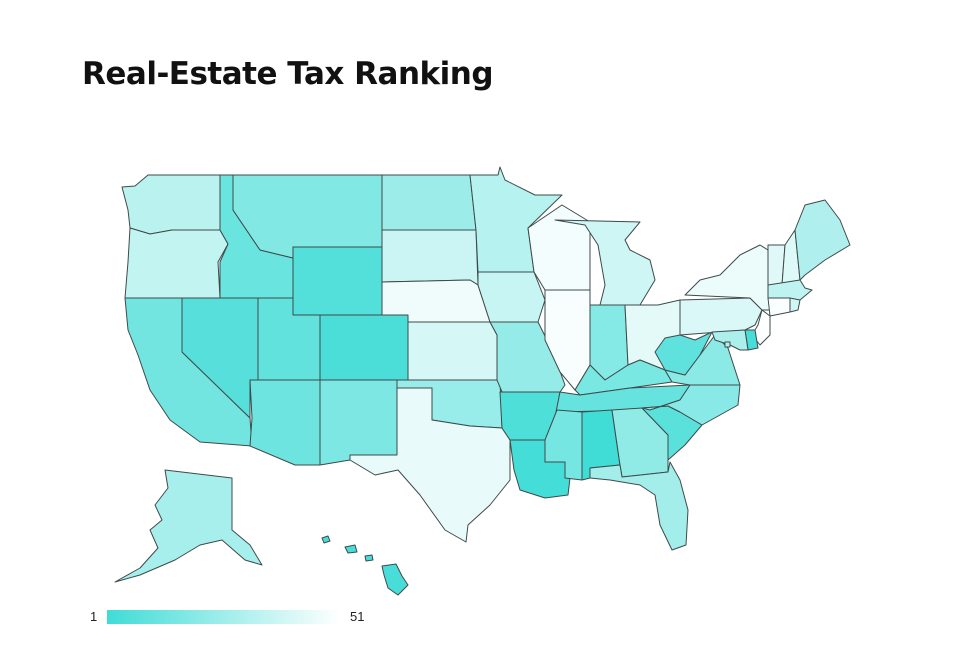 The width and height of the screenshot is (959, 651). What do you see at coordinates (365, 565) in the screenshot?
I see `state-hawaii` at bounding box center [365, 565].